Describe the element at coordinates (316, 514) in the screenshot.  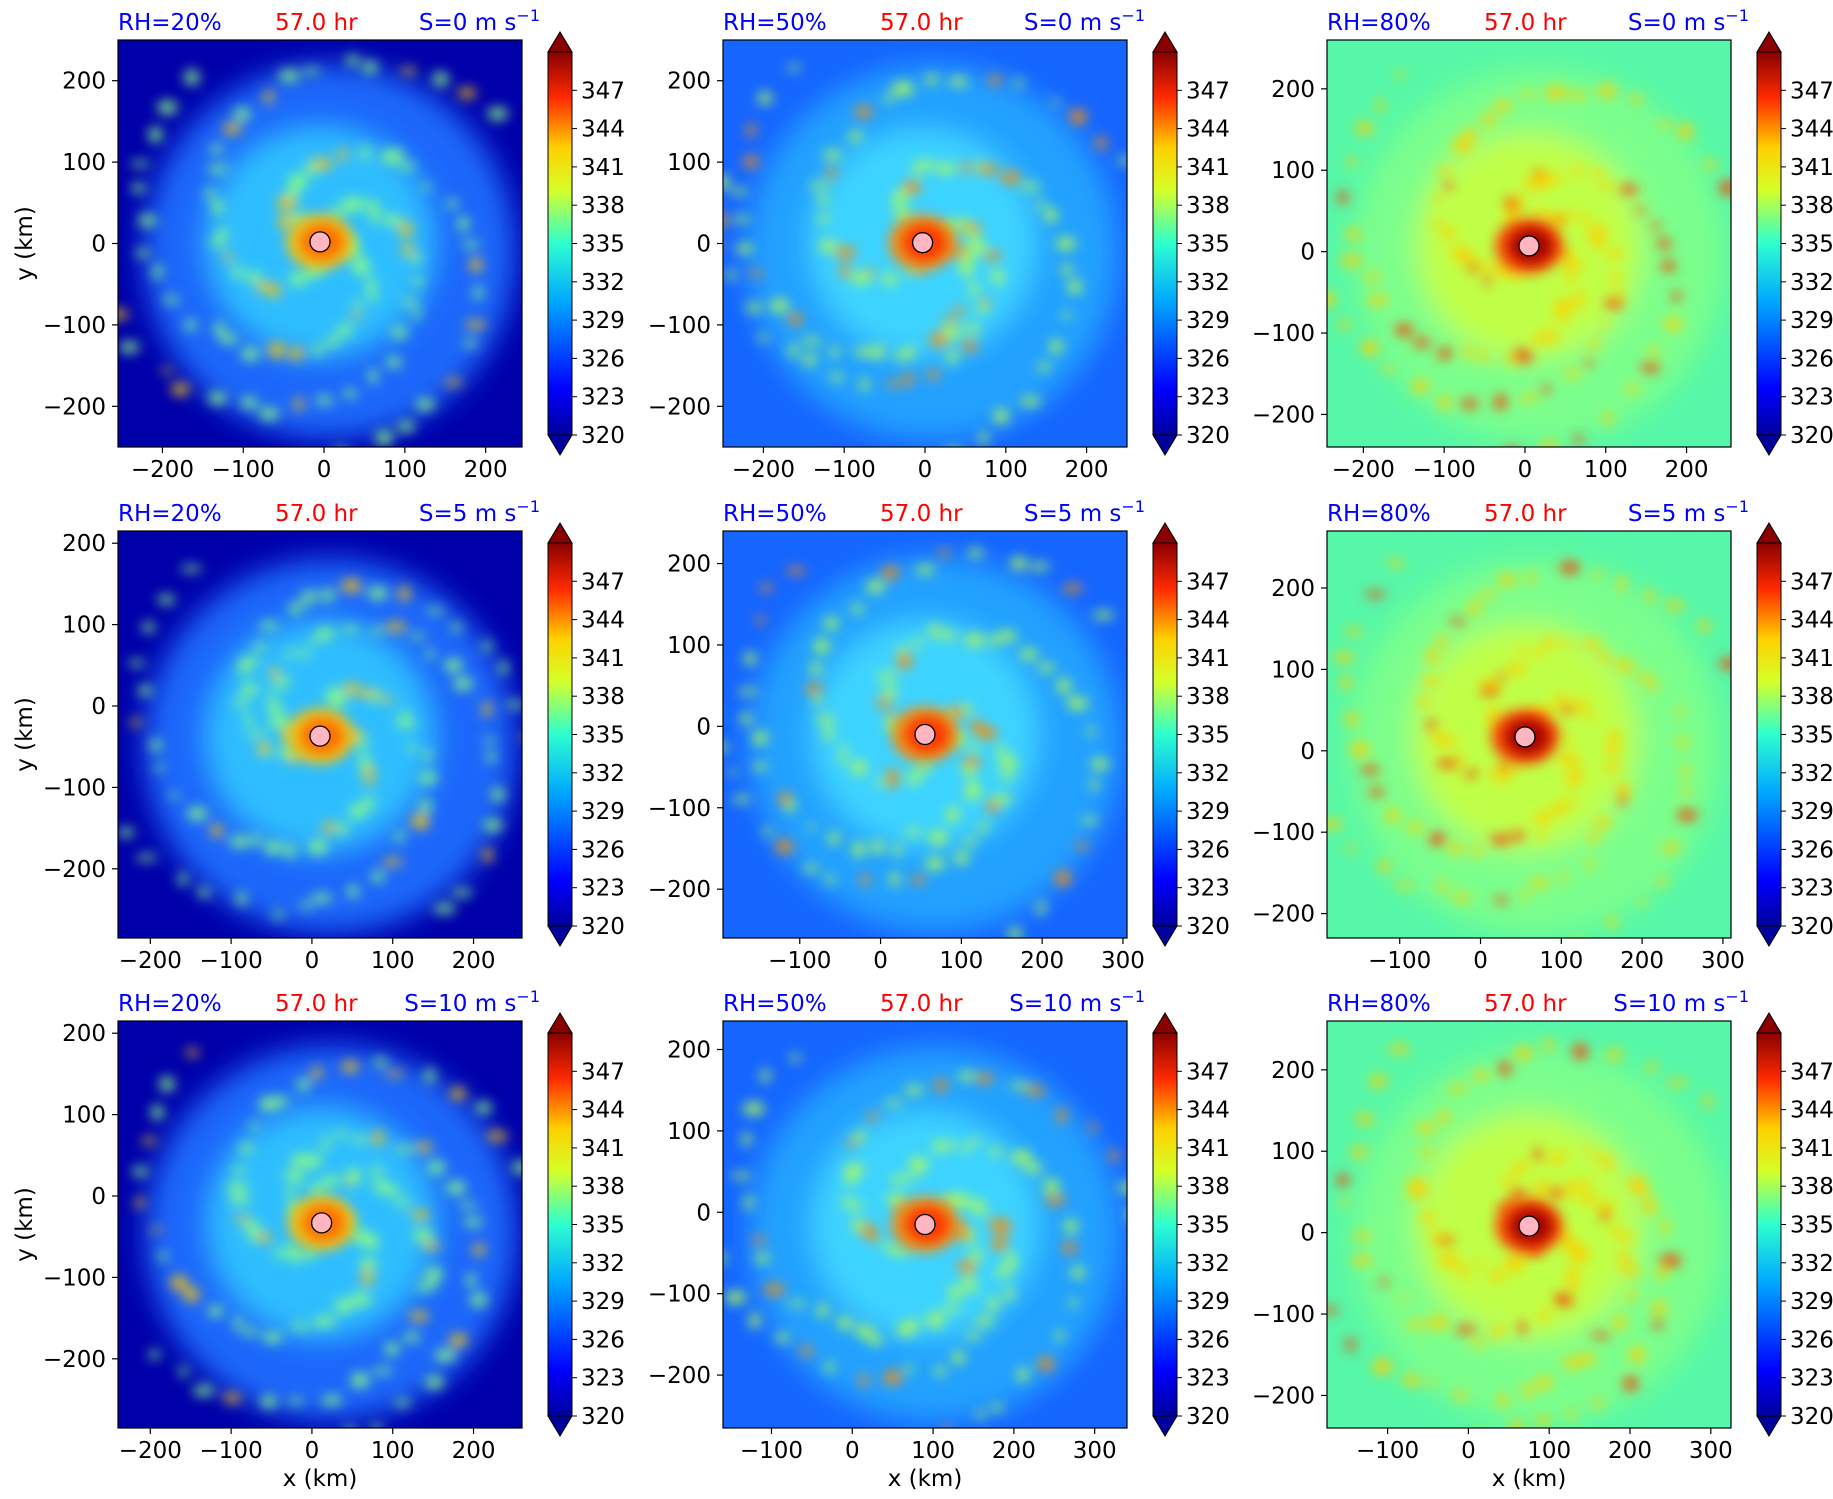
I see `time-label: 57.0 hr` at that location.